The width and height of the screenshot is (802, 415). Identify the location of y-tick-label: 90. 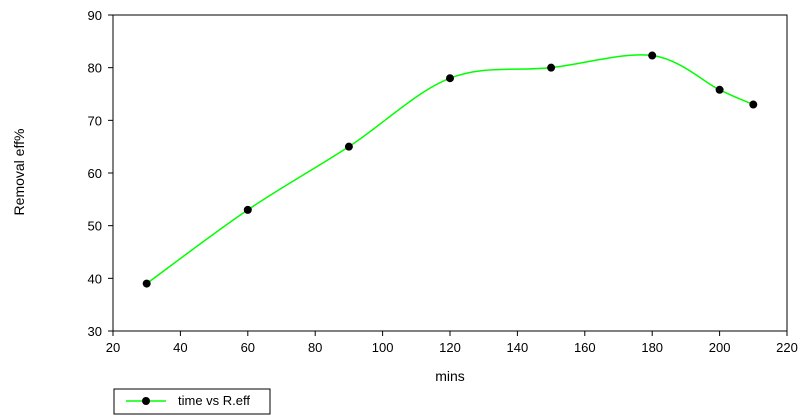
(95, 15).